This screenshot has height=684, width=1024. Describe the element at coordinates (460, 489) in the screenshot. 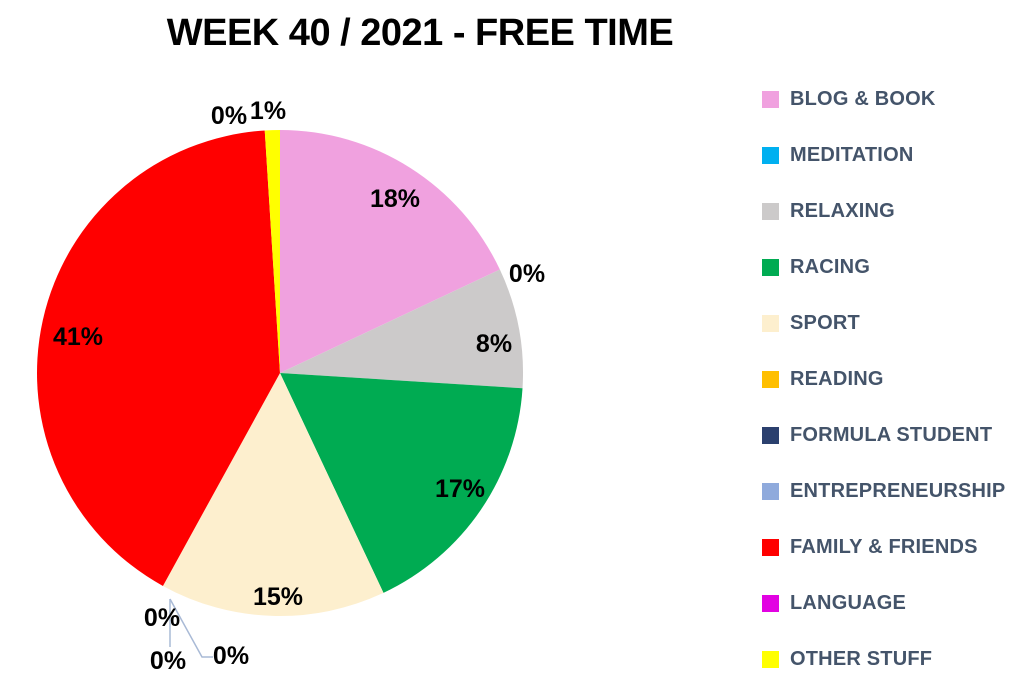

I see `data-label-racing: 17%` at that location.